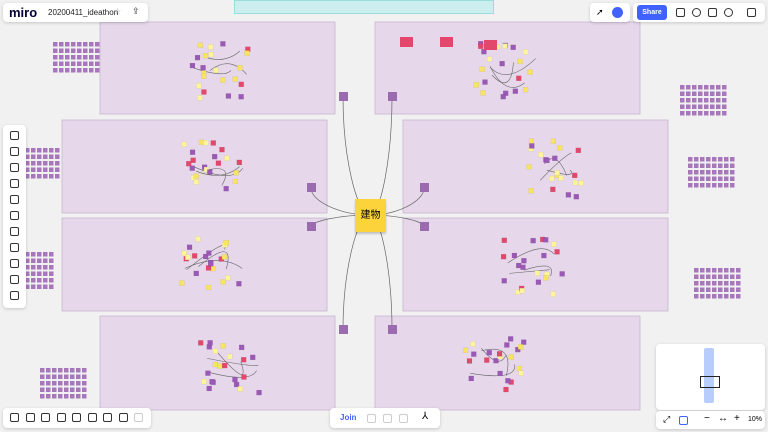 The width and height of the screenshot is (768, 432). Describe the element at coordinates (728, 12) in the screenshot. I see `search-icon` at that location.